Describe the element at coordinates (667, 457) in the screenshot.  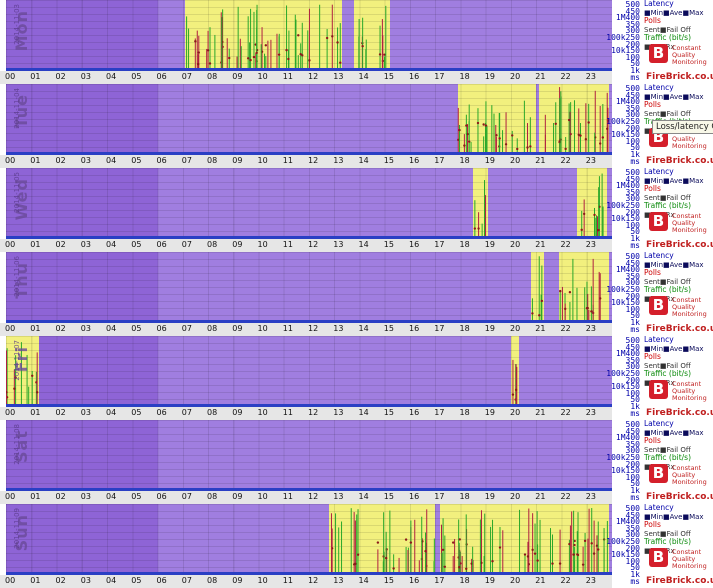
I see `legend-traffic: Traffic (bit/s)` at that location.